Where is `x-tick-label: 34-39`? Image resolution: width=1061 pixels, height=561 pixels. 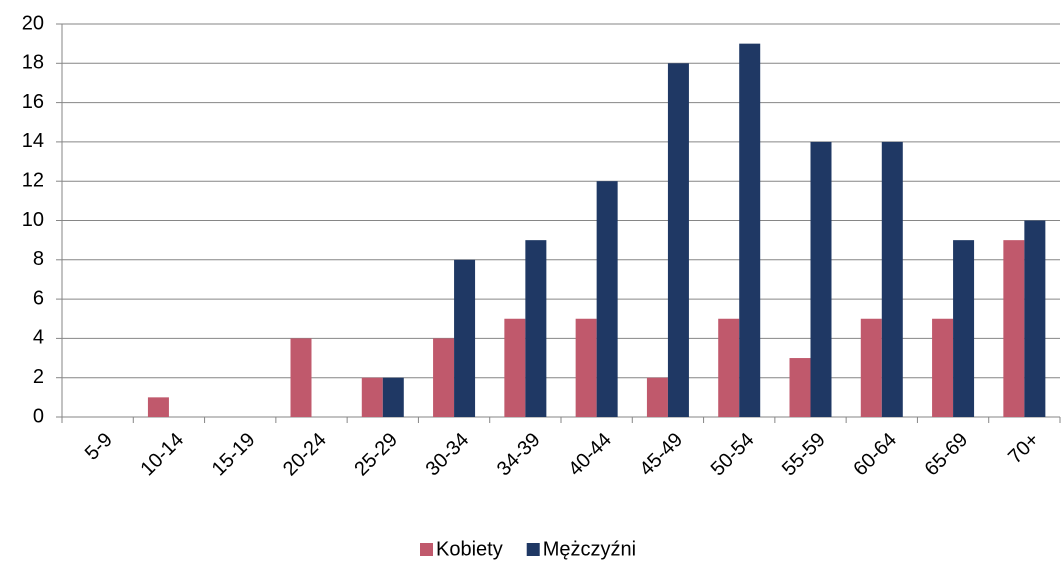
x-tick-label: 34-39 is located at coordinates (519, 455).